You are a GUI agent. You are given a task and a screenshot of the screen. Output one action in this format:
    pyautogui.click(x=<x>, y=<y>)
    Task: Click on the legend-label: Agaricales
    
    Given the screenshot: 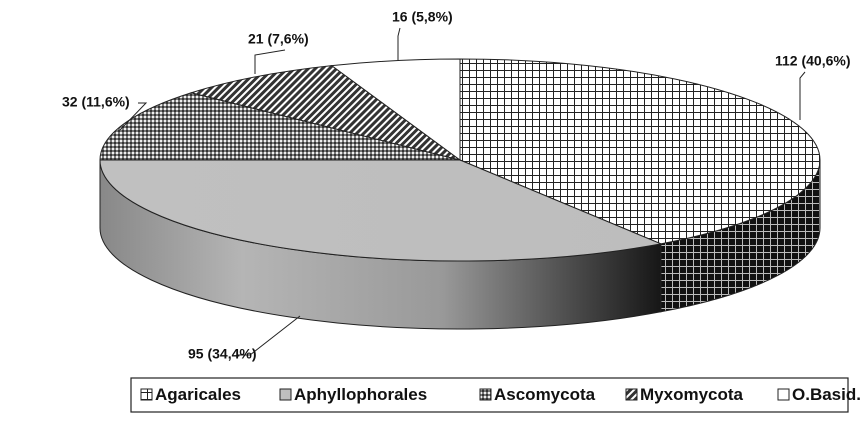 What is the action you would take?
    pyautogui.click(x=198, y=394)
    